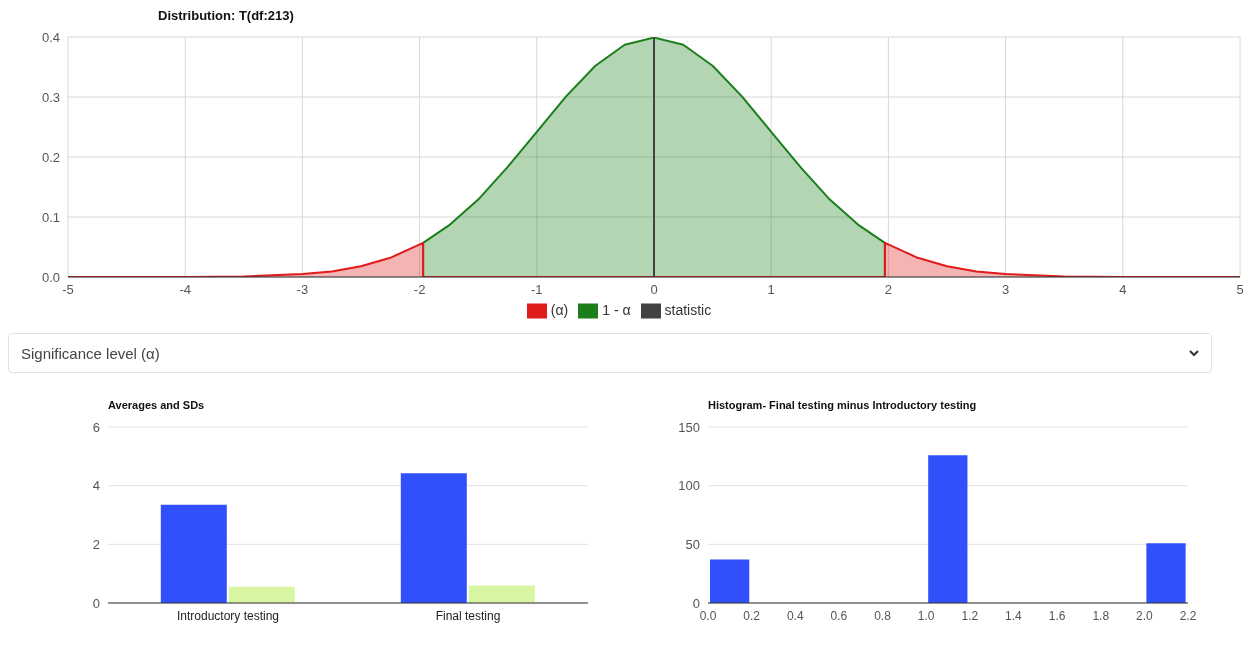 This screenshot has height=656, width=1260. What do you see at coordinates (185, 290) in the screenshot?
I see `x-tick-label: -4` at bounding box center [185, 290].